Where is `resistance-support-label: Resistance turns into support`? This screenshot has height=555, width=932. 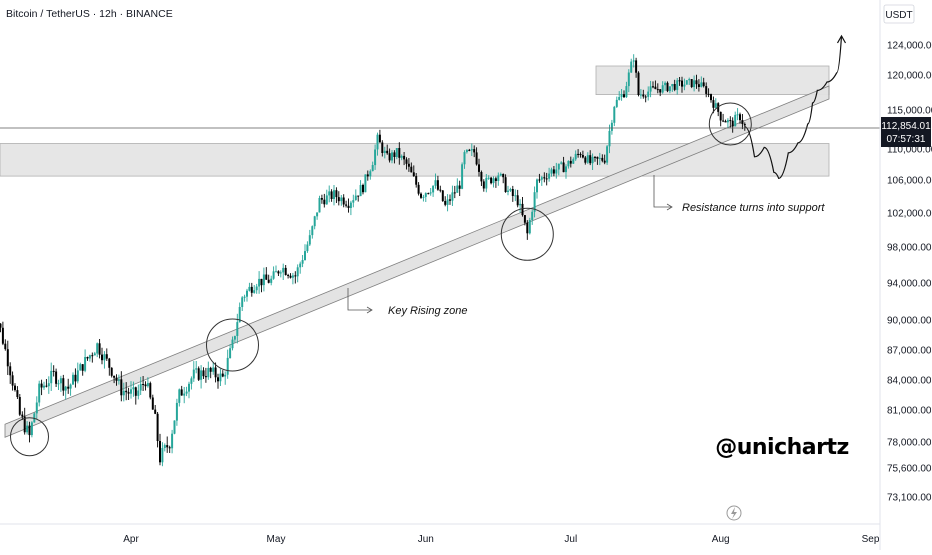
resistance-support-label: Resistance turns into support is located at coordinates (753, 208).